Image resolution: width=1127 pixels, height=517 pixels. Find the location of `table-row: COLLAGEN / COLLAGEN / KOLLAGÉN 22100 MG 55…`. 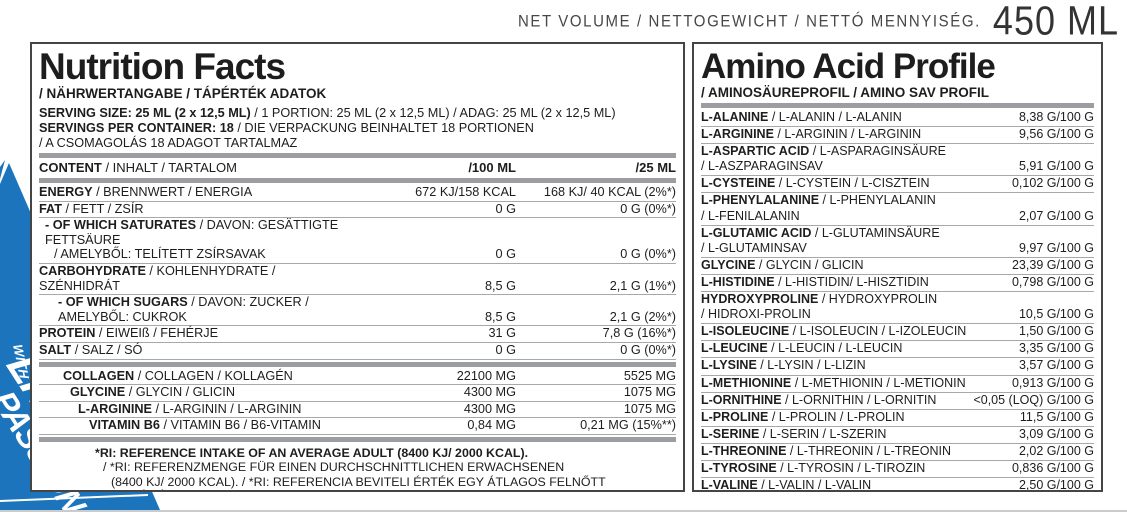

table-row: COLLAGEN / COLLAGEN / KOLLAGÉN 22100 MG 55… is located at coordinates (357, 377).